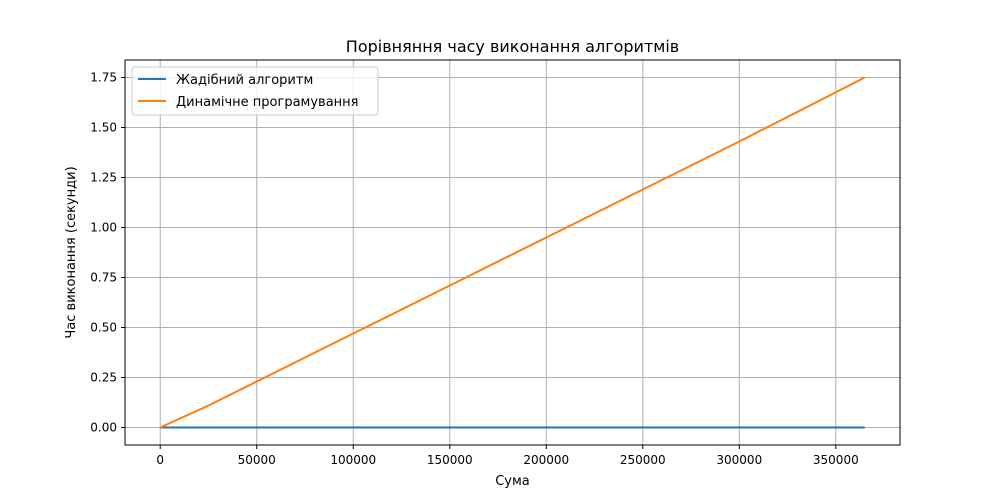 The image size is (1000, 500). I want to click on legend-box, so click(255, 91).